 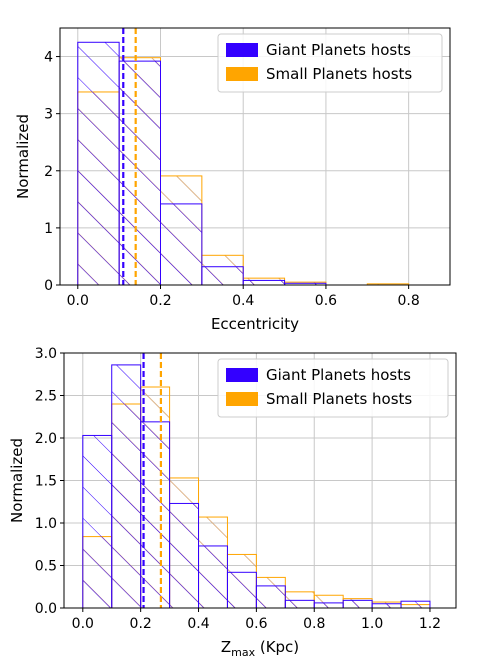 I want to click on y-tick-label: 0.0, so click(x=46, y=609).